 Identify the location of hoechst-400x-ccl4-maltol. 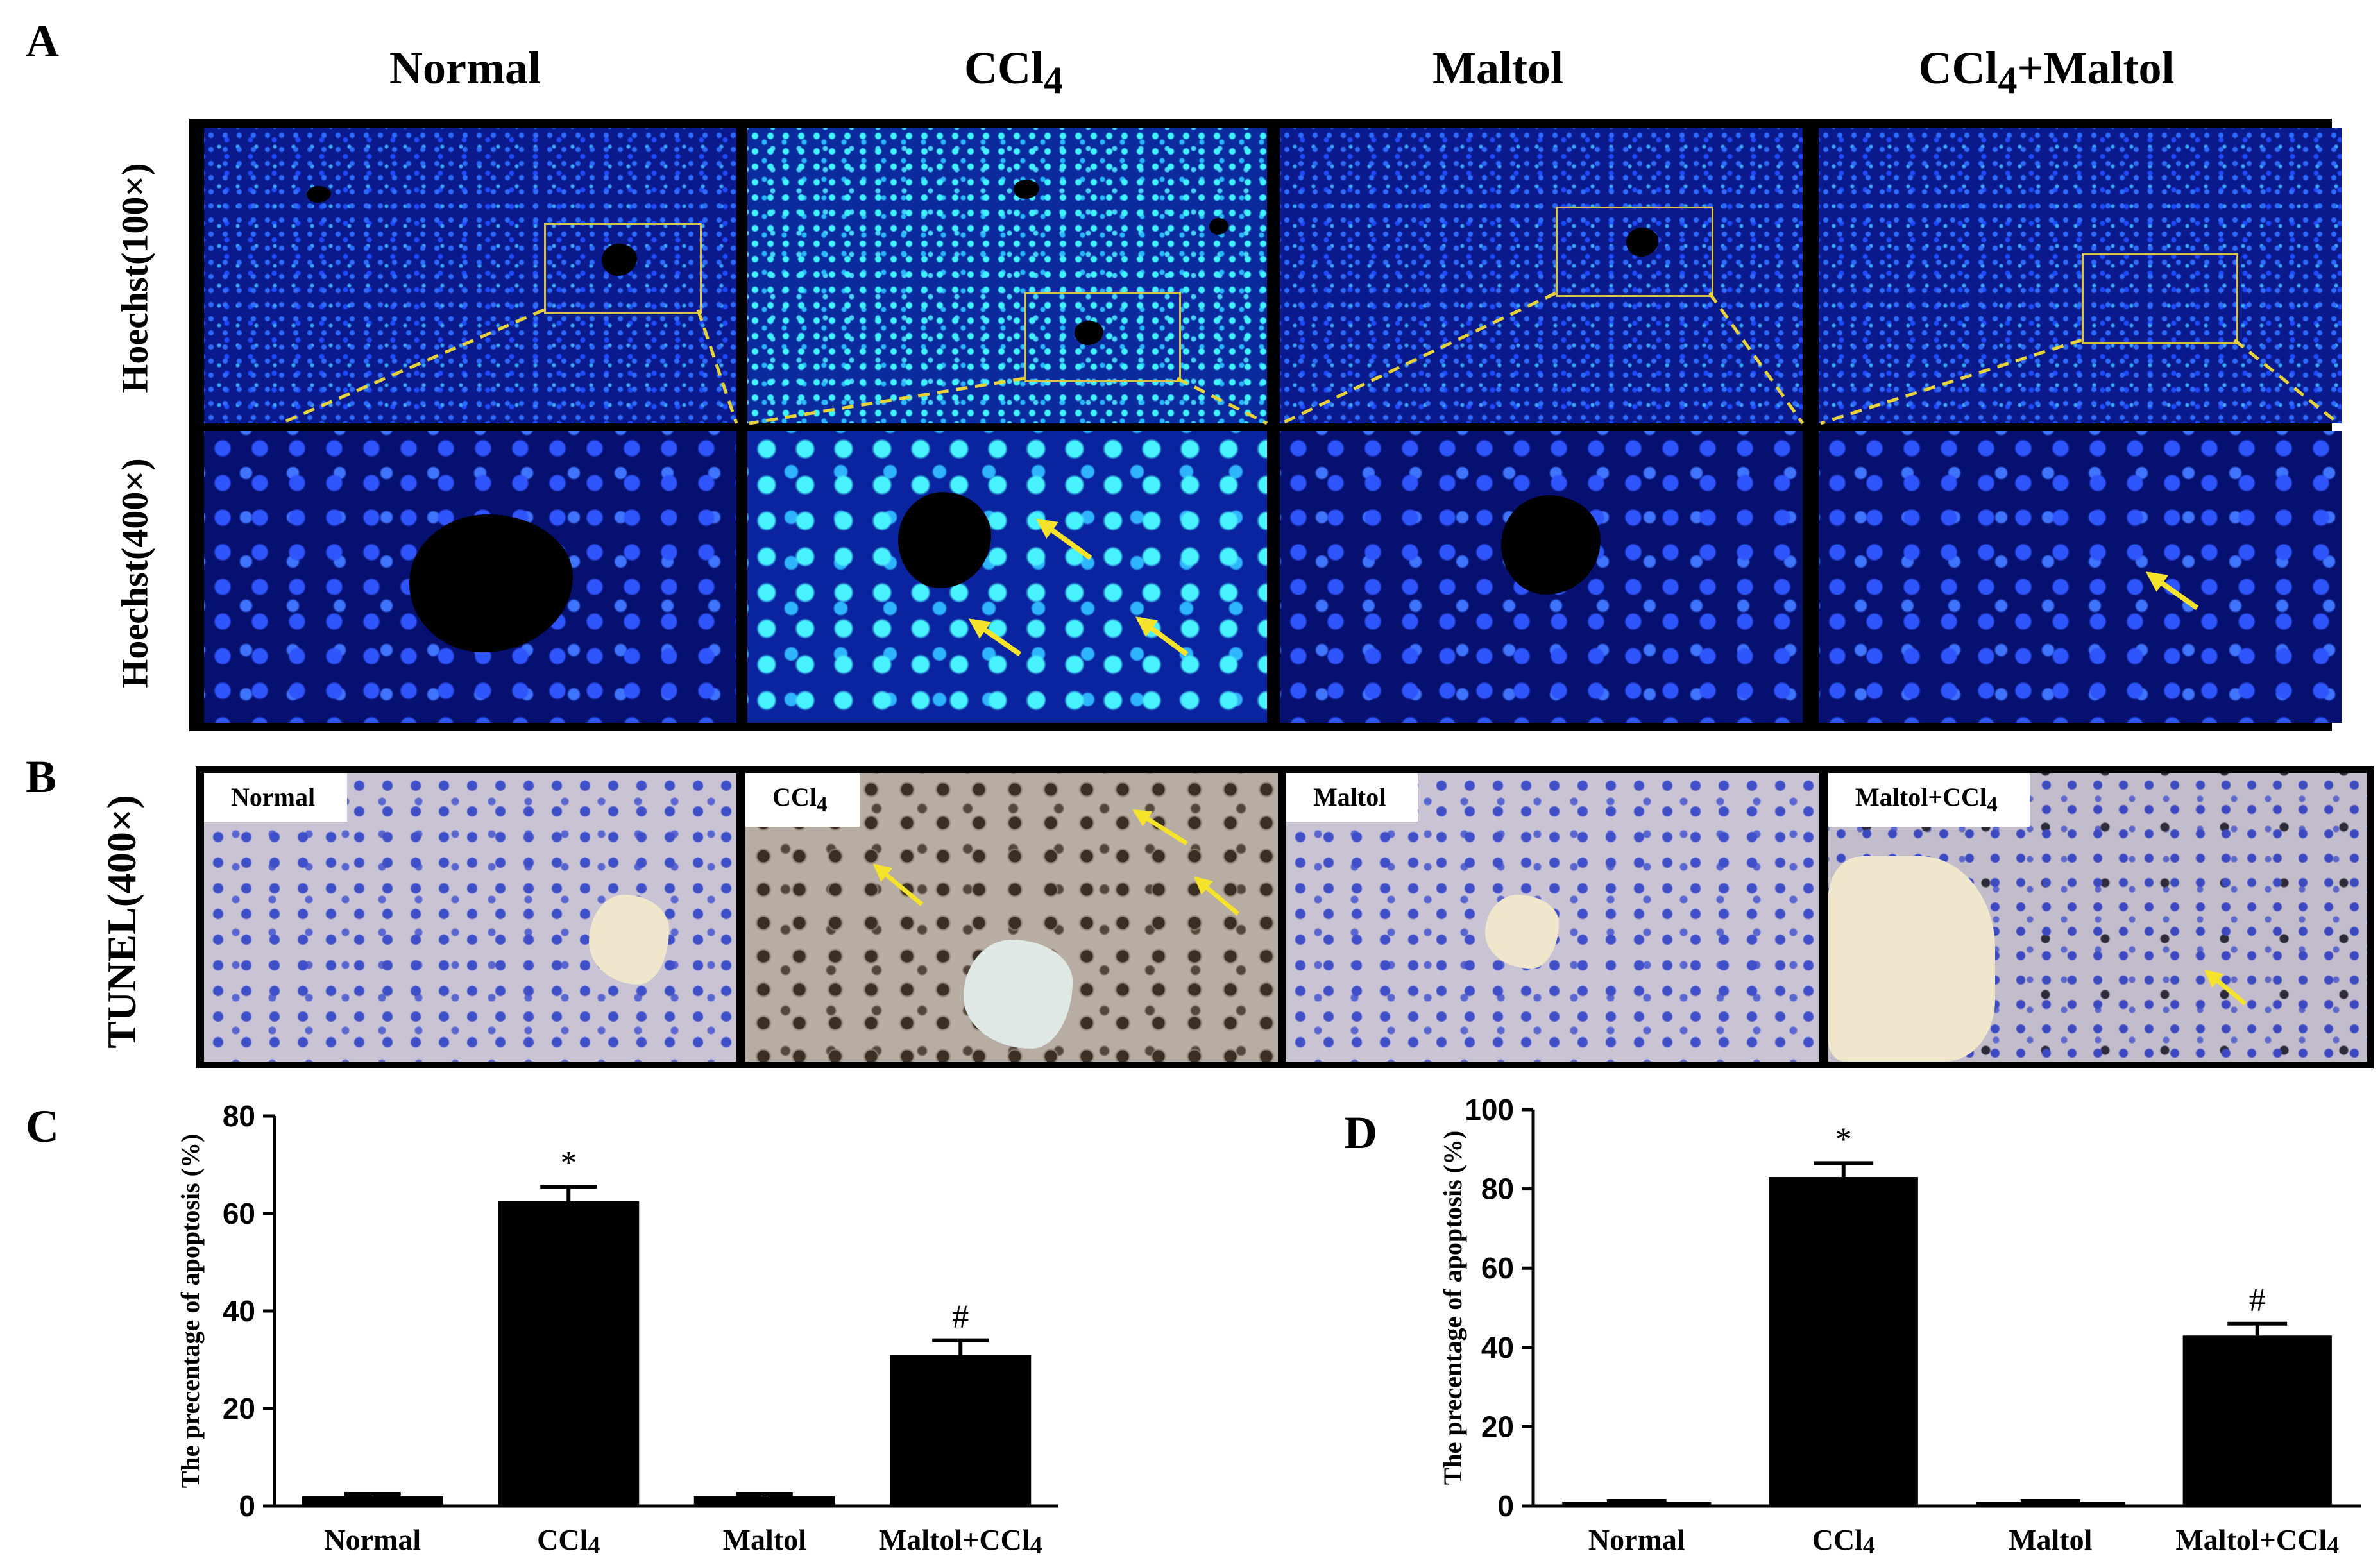
(2080, 577).